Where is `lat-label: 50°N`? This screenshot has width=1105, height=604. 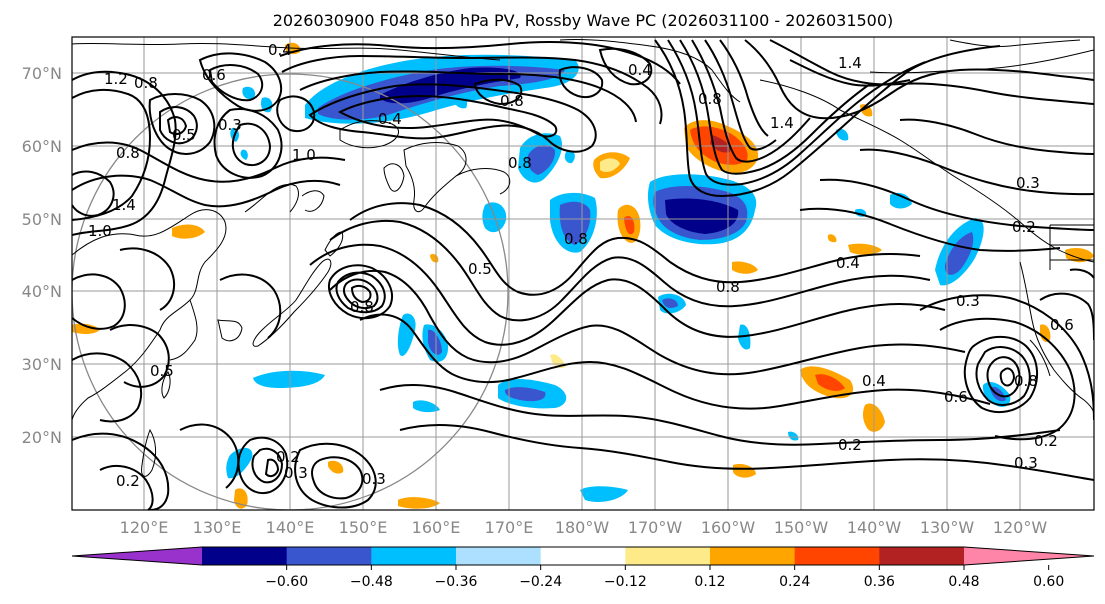 lat-label: 50°N is located at coordinates (42, 219).